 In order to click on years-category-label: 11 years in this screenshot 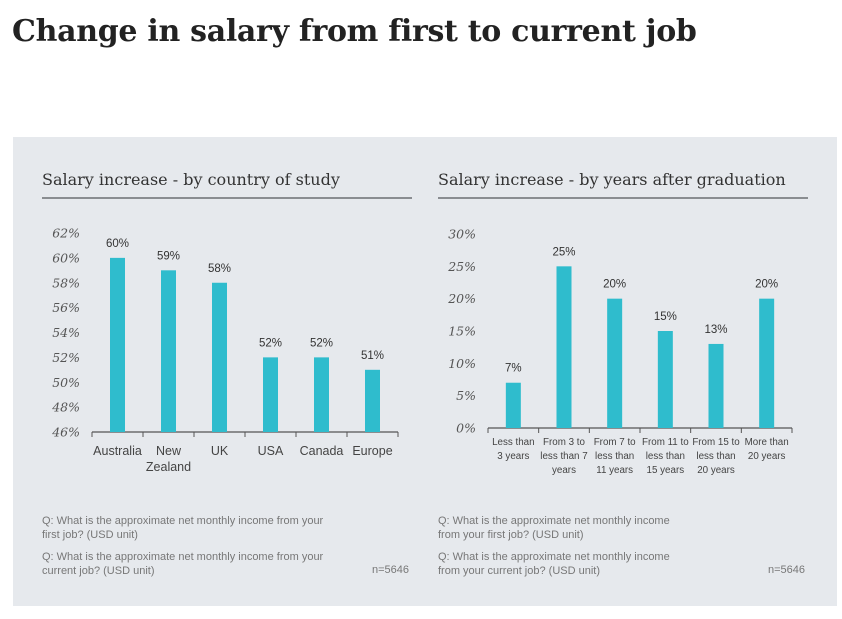, I will do `click(614, 470)`.